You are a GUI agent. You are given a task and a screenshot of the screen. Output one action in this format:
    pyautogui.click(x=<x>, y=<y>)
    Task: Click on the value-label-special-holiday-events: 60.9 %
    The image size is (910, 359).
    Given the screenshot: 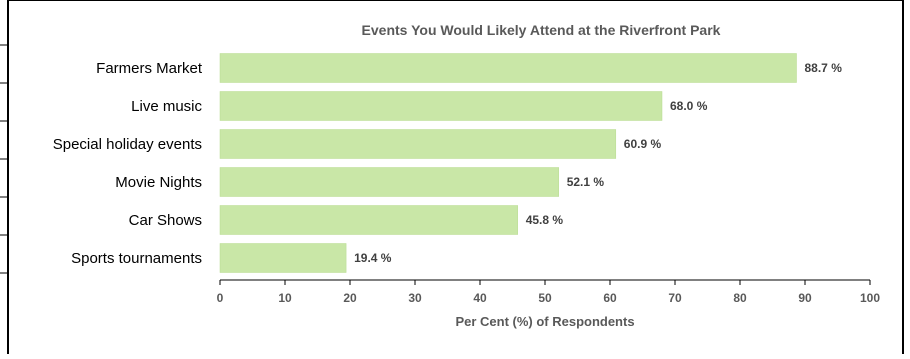 What is the action you would take?
    pyautogui.click(x=643, y=144)
    